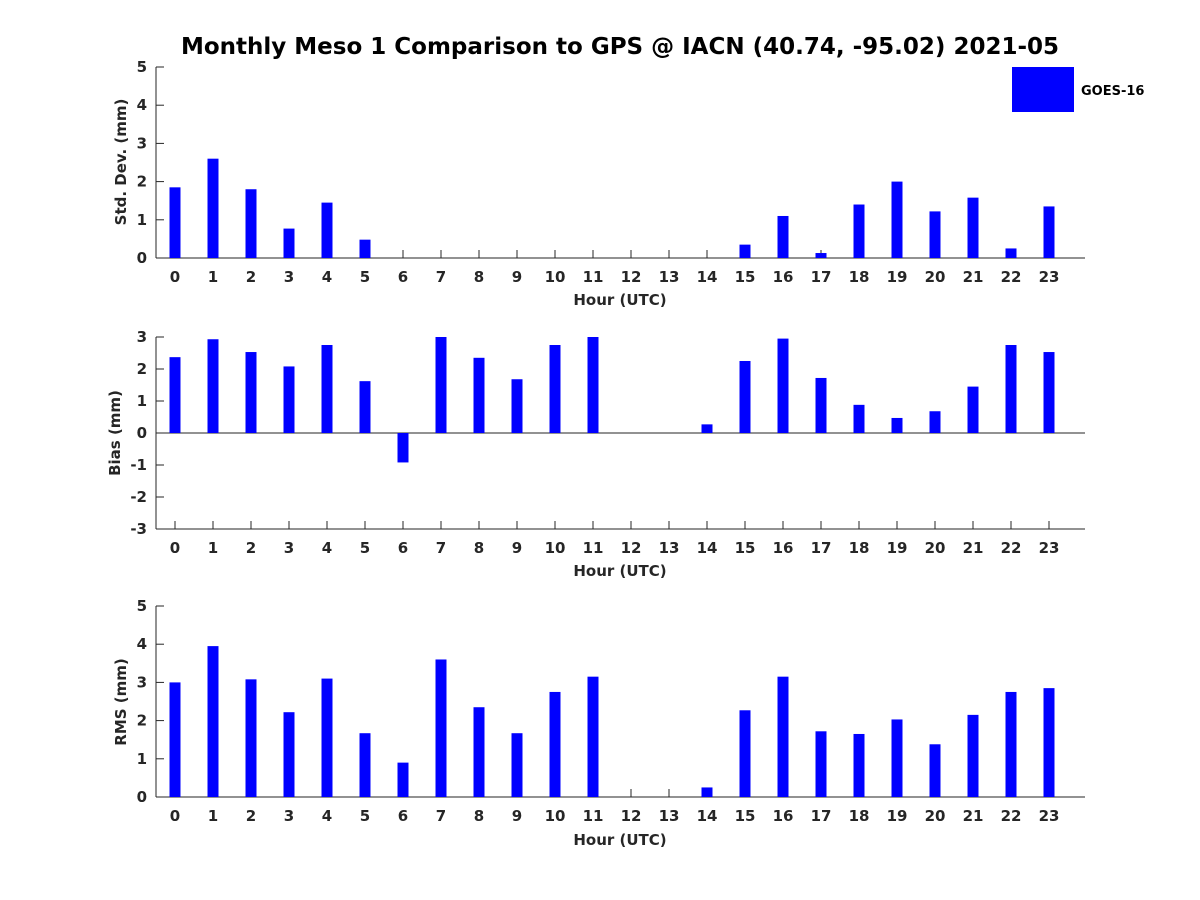 This screenshot has height=900, width=1200. I want to click on std-dev-xtick-label: 9, so click(517, 277).